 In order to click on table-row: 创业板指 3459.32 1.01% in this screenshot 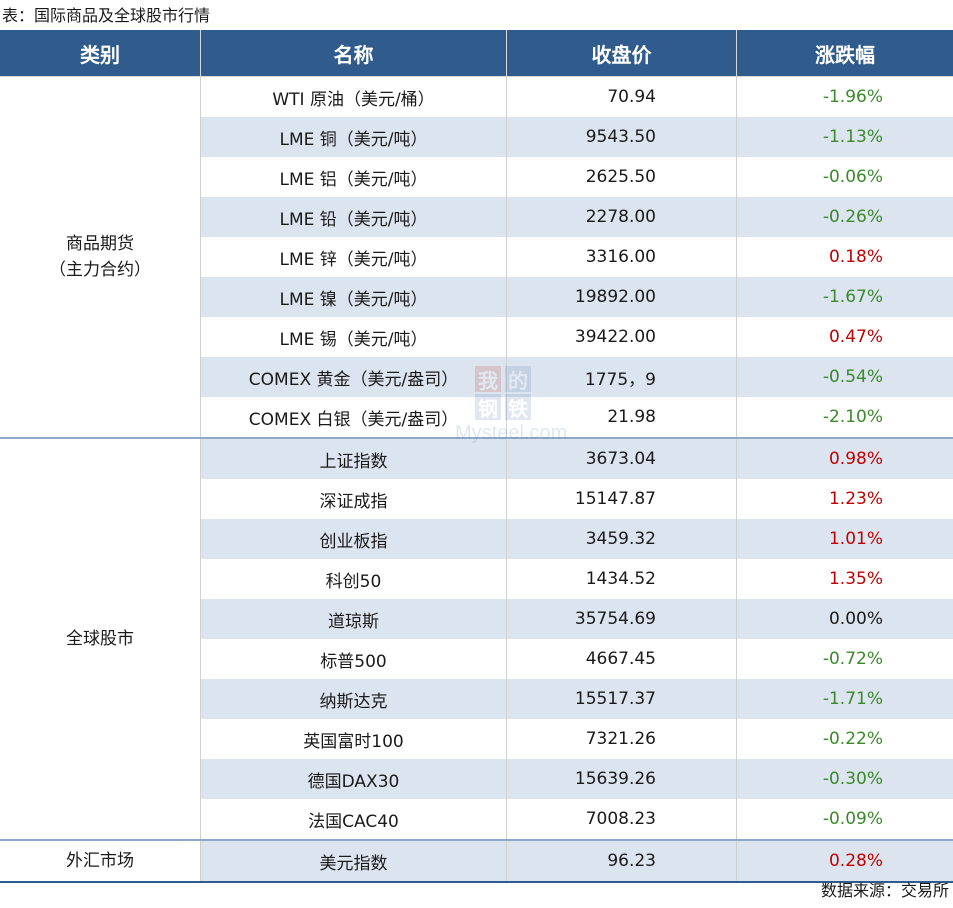, I will do `click(577, 539)`.